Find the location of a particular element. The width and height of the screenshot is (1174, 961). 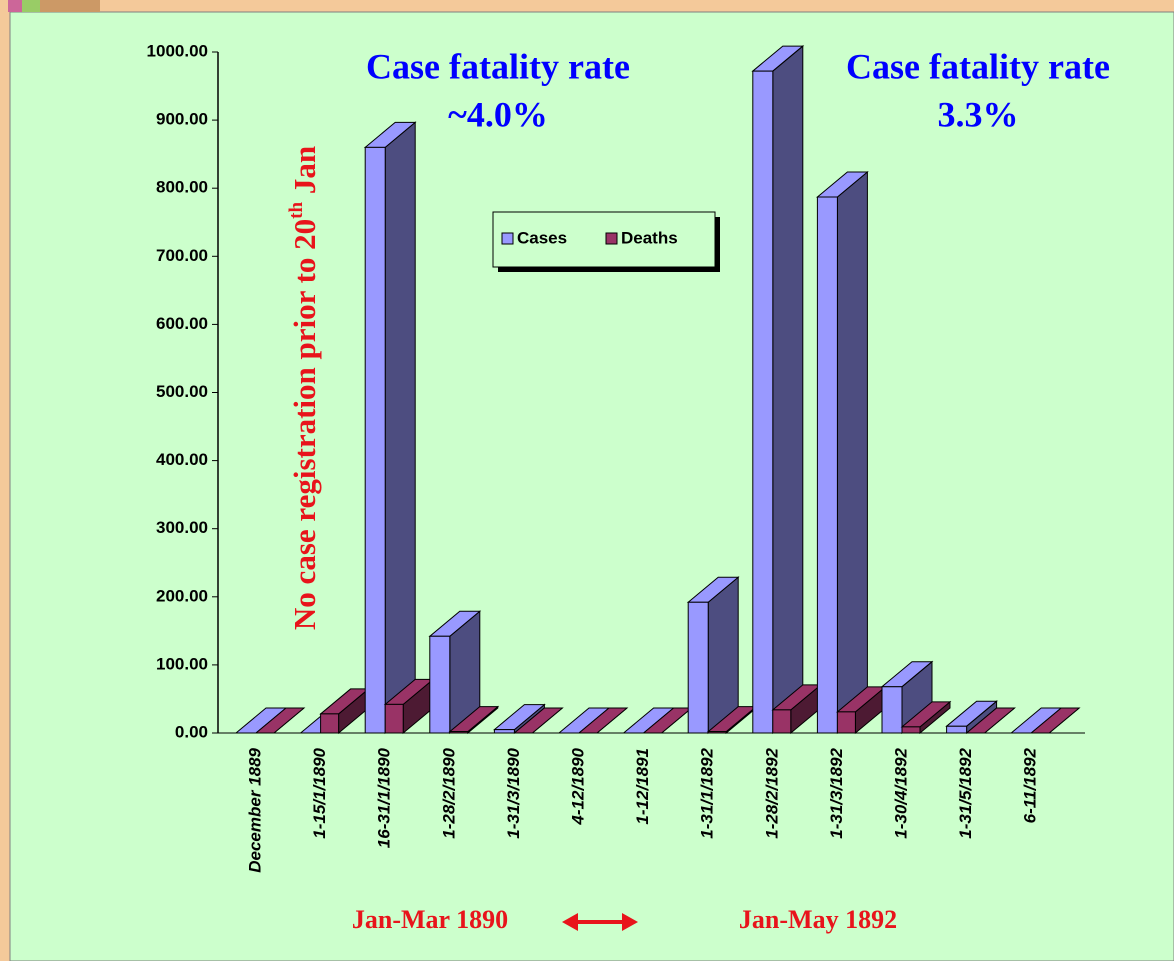

y-tick-label: 0.00 is located at coordinates (191, 731).